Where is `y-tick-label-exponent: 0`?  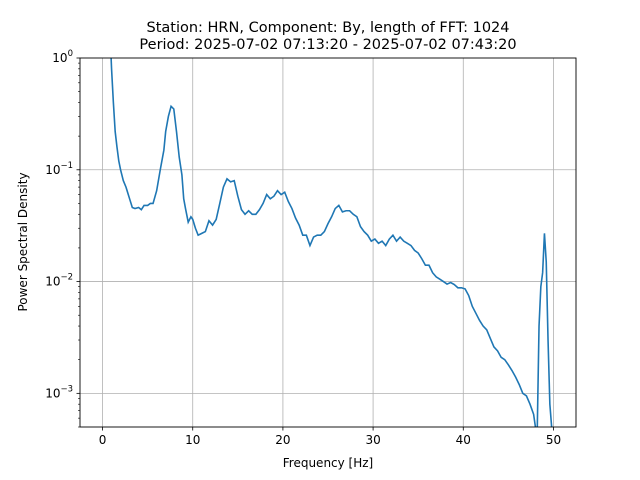 y-tick-label-exponent: 0 is located at coordinates (70, 54).